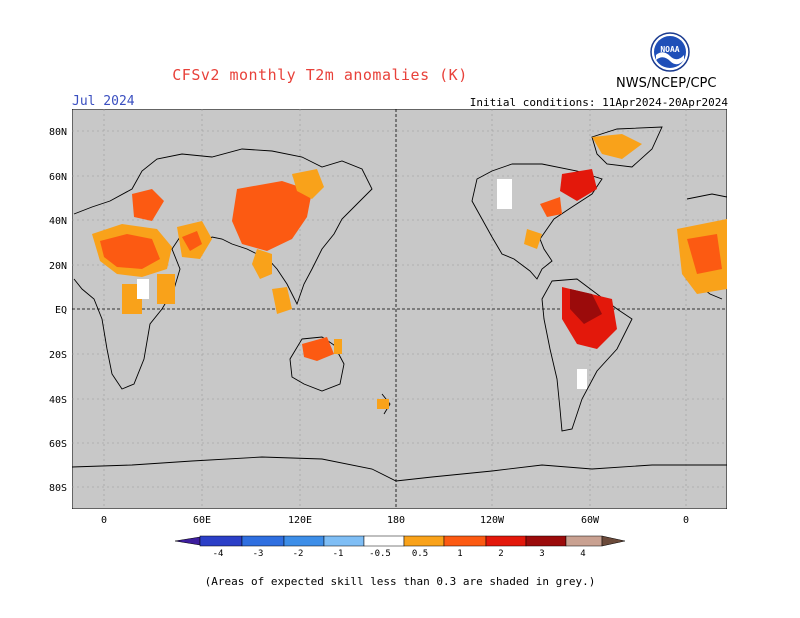 This screenshot has width=800, height=618. What do you see at coordinates (541, 554) in the screenshot?
I see `colorbar-label: 3` at bounding box center [541, 554].